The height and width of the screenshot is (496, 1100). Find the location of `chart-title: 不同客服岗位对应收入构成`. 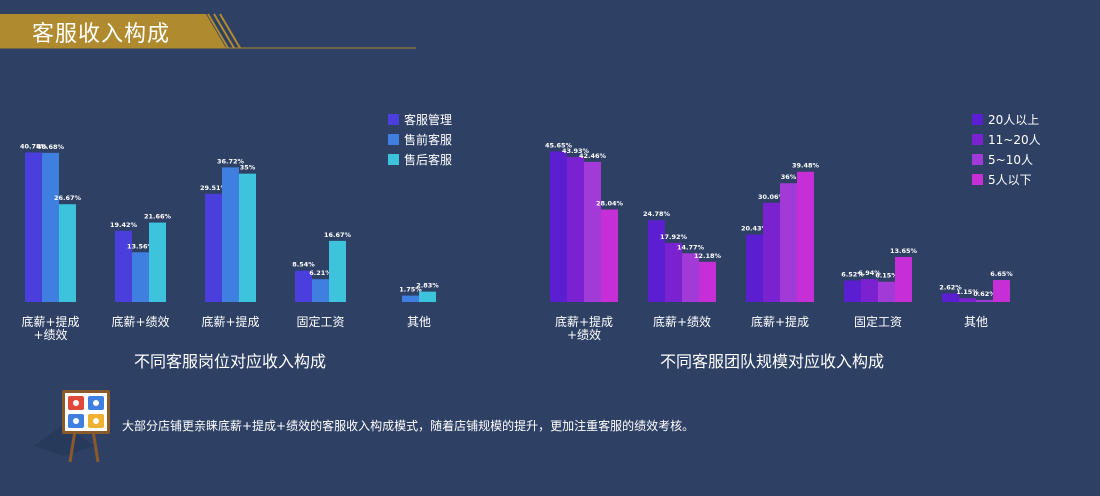

chart-title: 不同客服岗位对应收入构成 is located at coordinates (230, 361).